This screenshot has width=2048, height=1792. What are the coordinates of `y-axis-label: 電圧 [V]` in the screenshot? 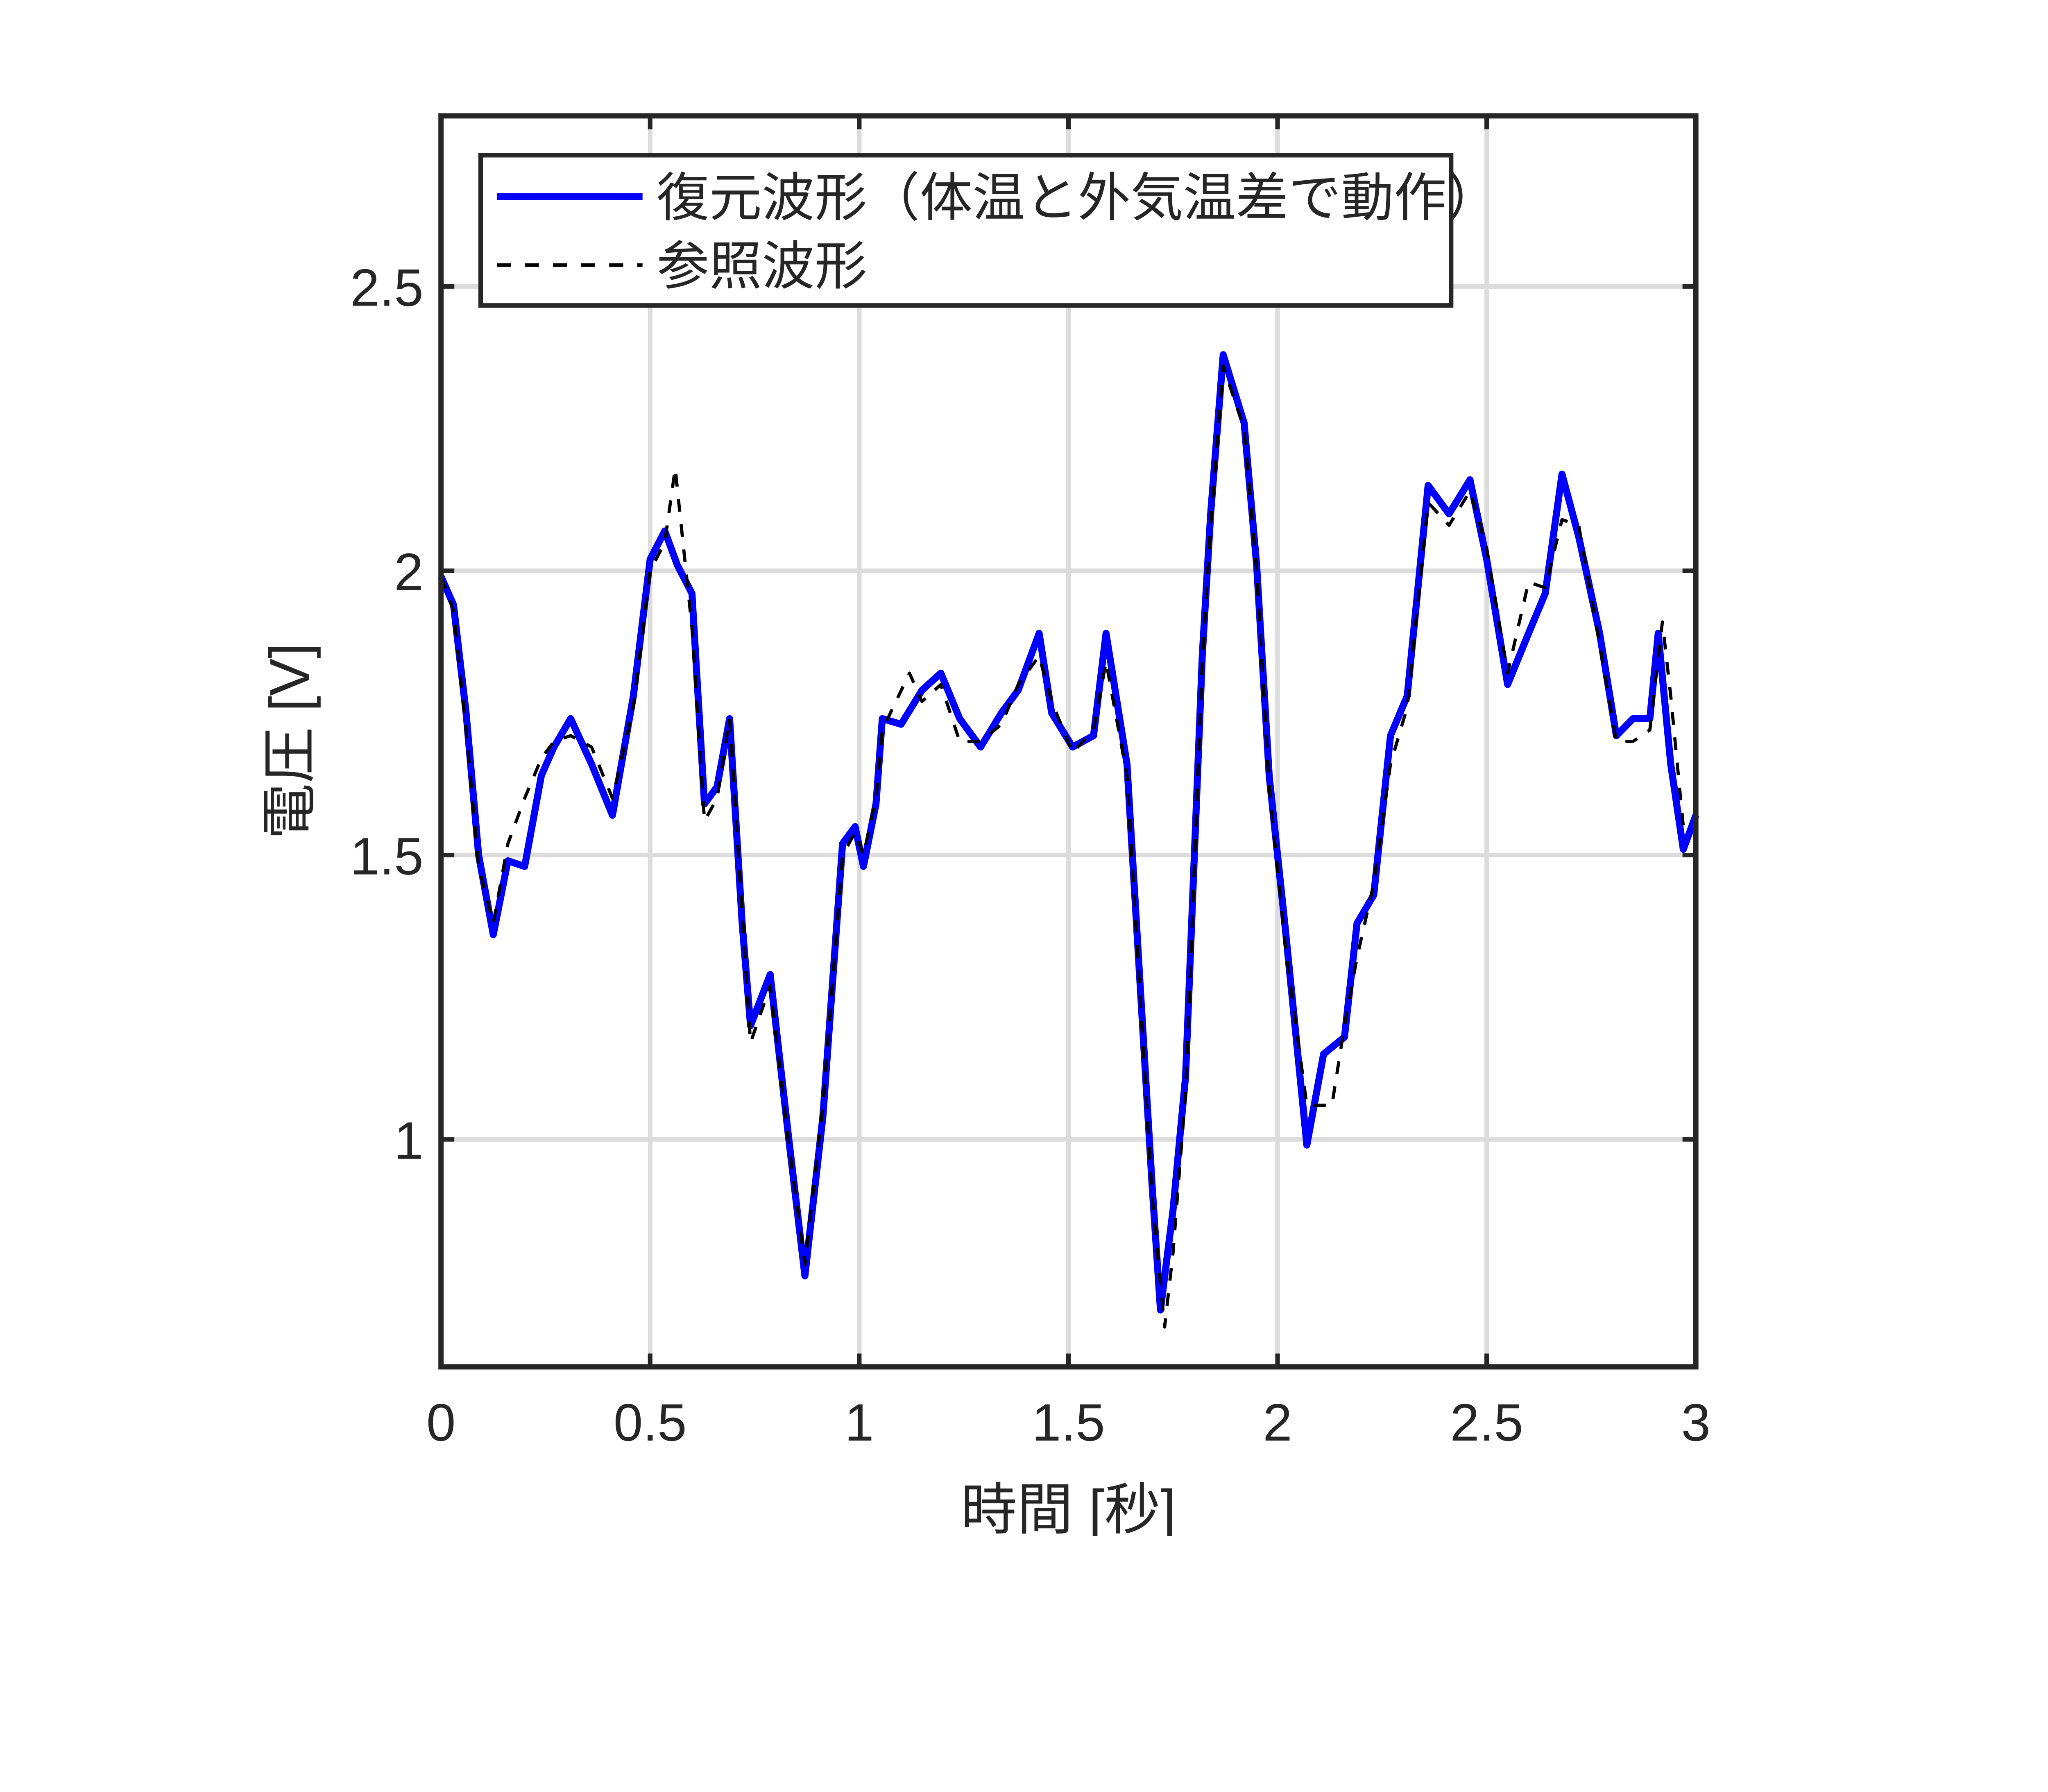 It's located at (289, 741).